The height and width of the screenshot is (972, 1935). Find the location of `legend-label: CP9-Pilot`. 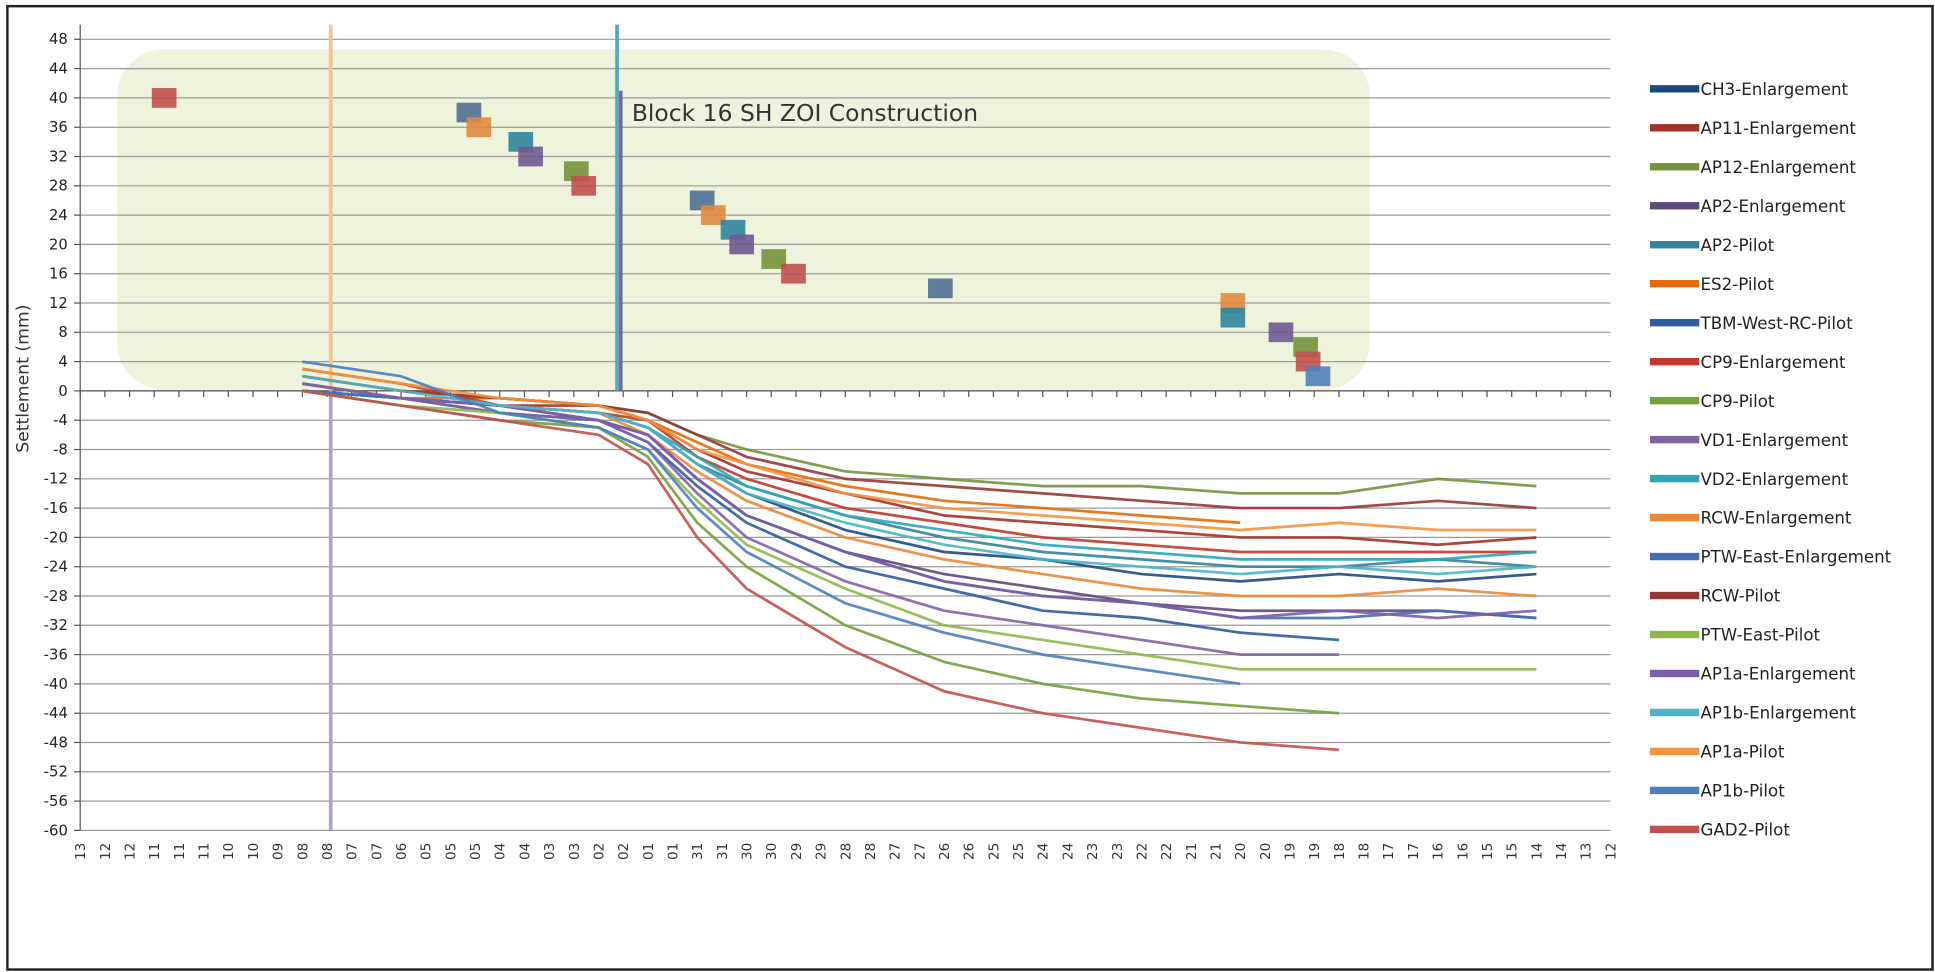

legend-label: CP9-Pilot is located at coordinates (1738, 401).